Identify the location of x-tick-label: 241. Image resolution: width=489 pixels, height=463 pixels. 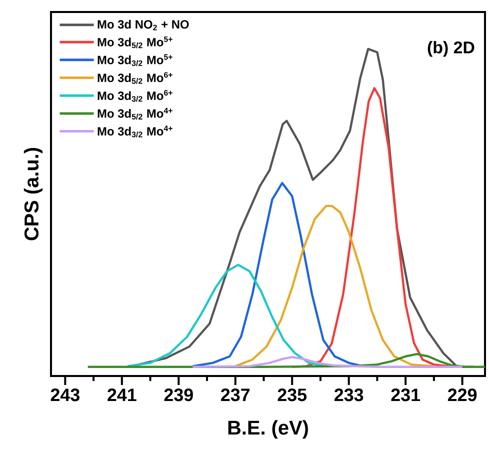
(122, 395).